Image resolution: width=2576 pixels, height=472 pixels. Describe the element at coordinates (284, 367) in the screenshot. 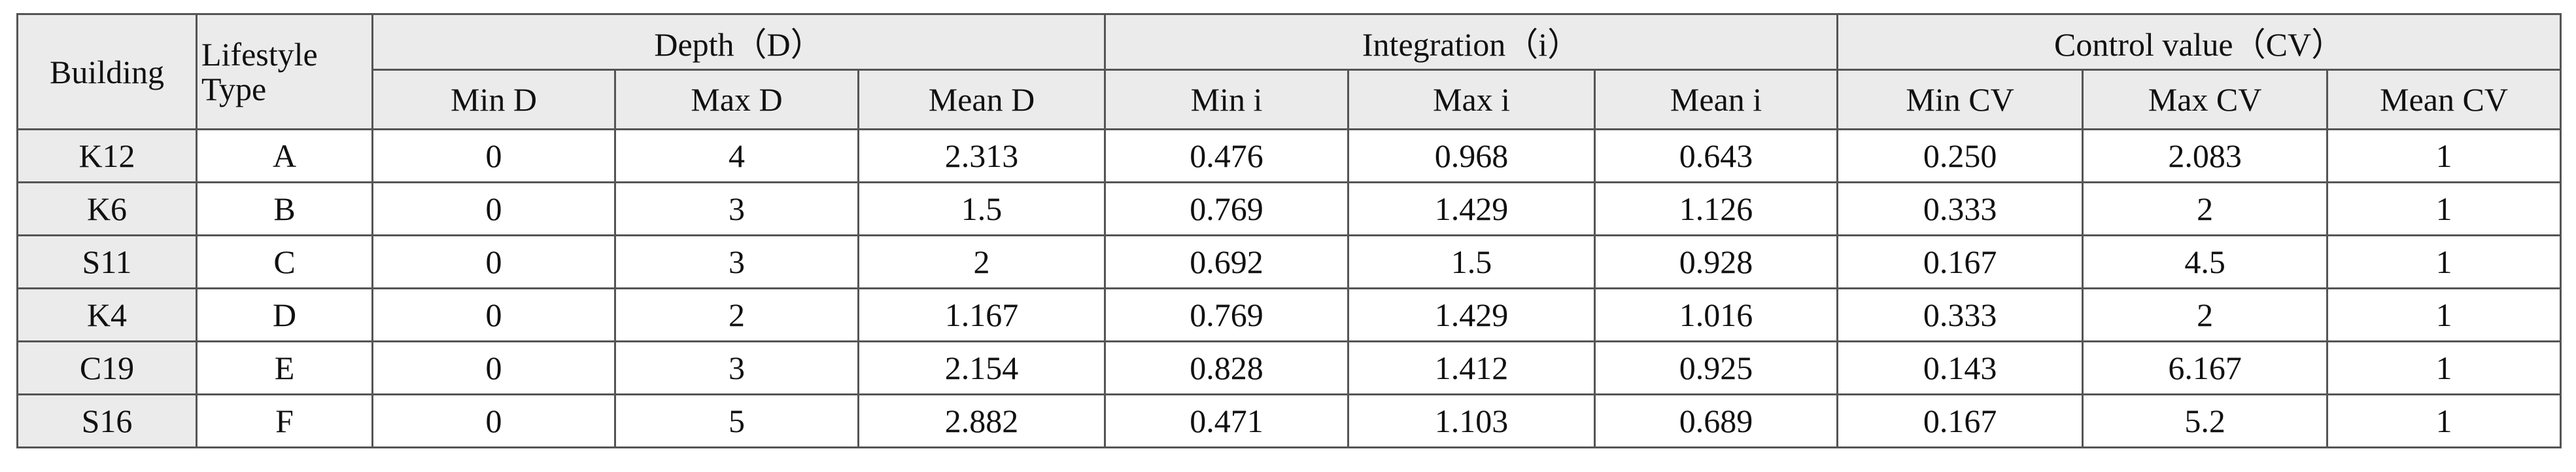

I see `table-cell: E` at that location.